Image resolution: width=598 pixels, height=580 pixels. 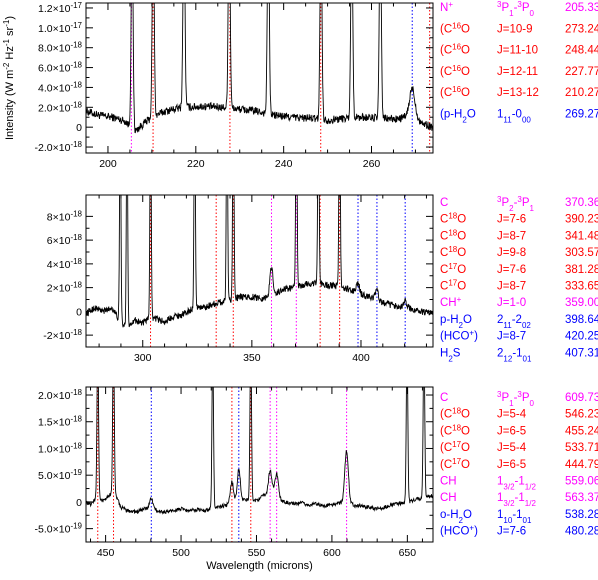 What do you see at coordinates (453, 268) in the screenshot?
I see `legend-species: C17O` at bounding box center [453, 268].